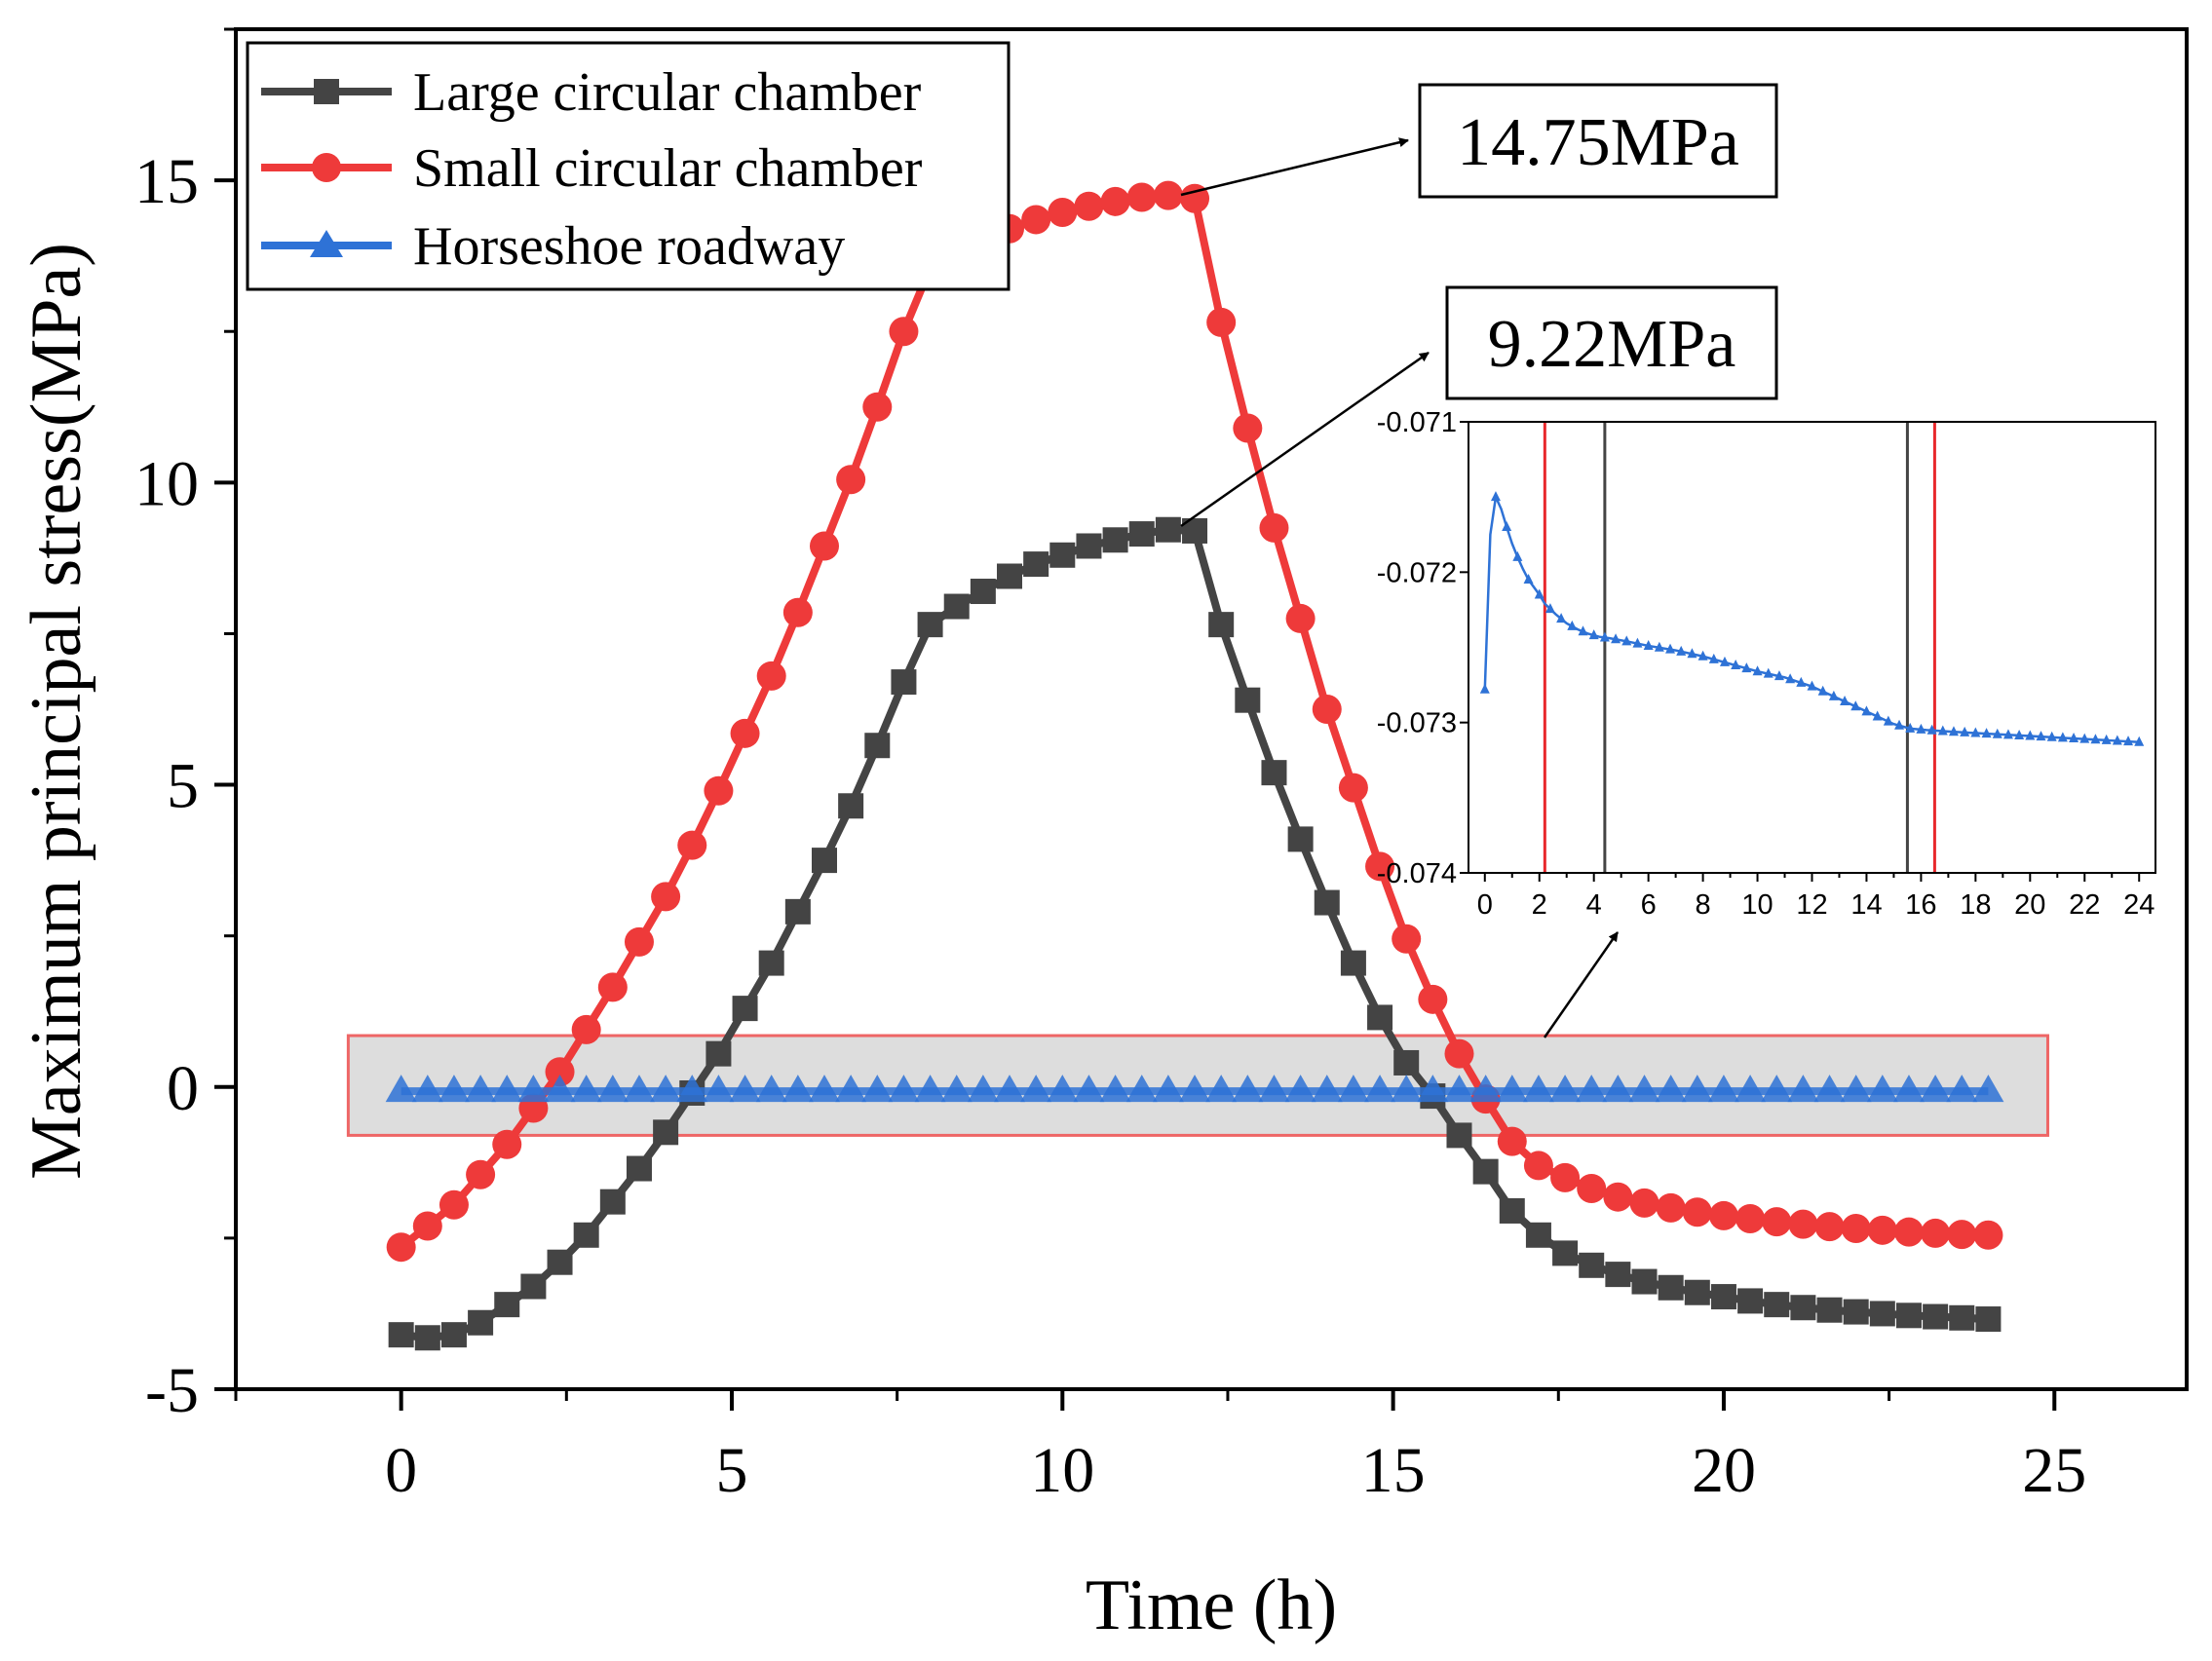 This screenshot has height=1661, width=2212. Describe the element at coordinates (1211, 1605) in the screenshot. I see `x-axis-title: Time (h)` at that location.